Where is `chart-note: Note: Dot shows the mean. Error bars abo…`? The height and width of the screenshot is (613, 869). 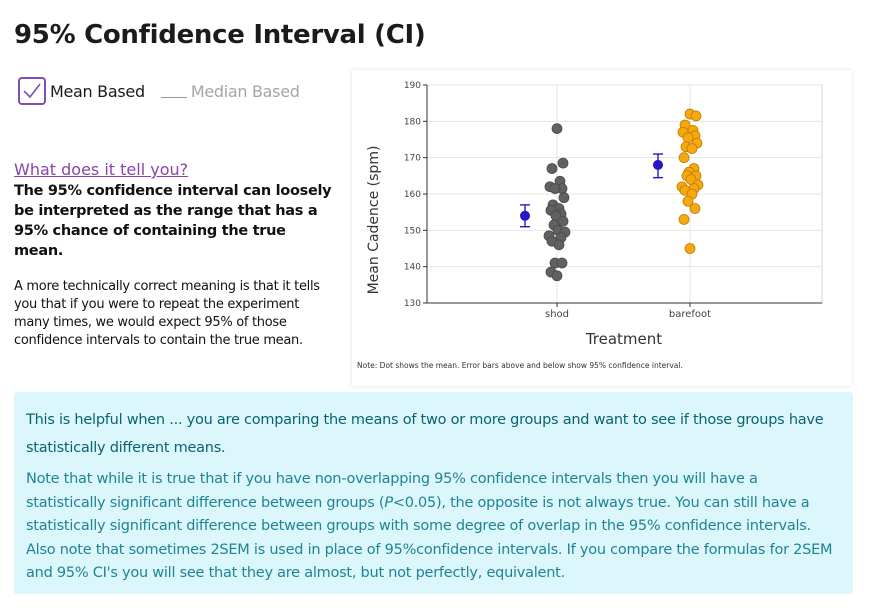 chart-note: Note: Dot shows the mean. Error bars abo… is located at coordinates (520, 365).